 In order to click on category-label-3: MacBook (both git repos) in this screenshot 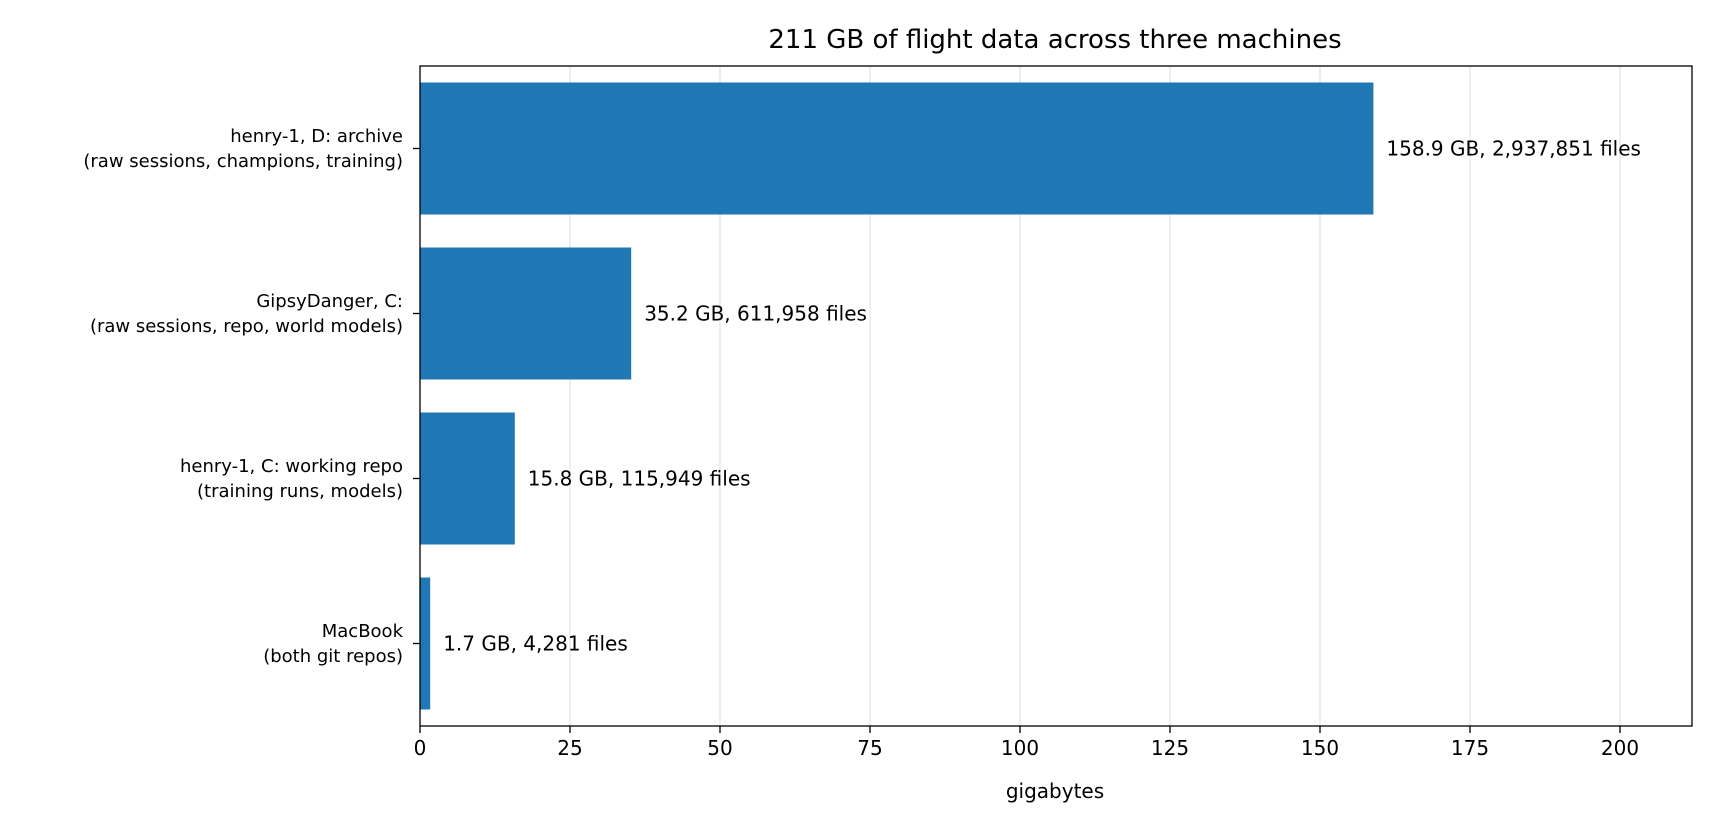, I will do `click(333, 644)`.